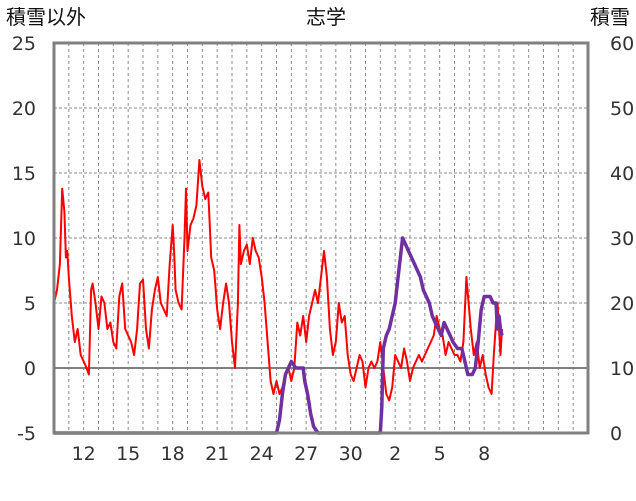 The image size is (636, 501). I want to click on right-y-tick-label: 30, so click(622, 239).